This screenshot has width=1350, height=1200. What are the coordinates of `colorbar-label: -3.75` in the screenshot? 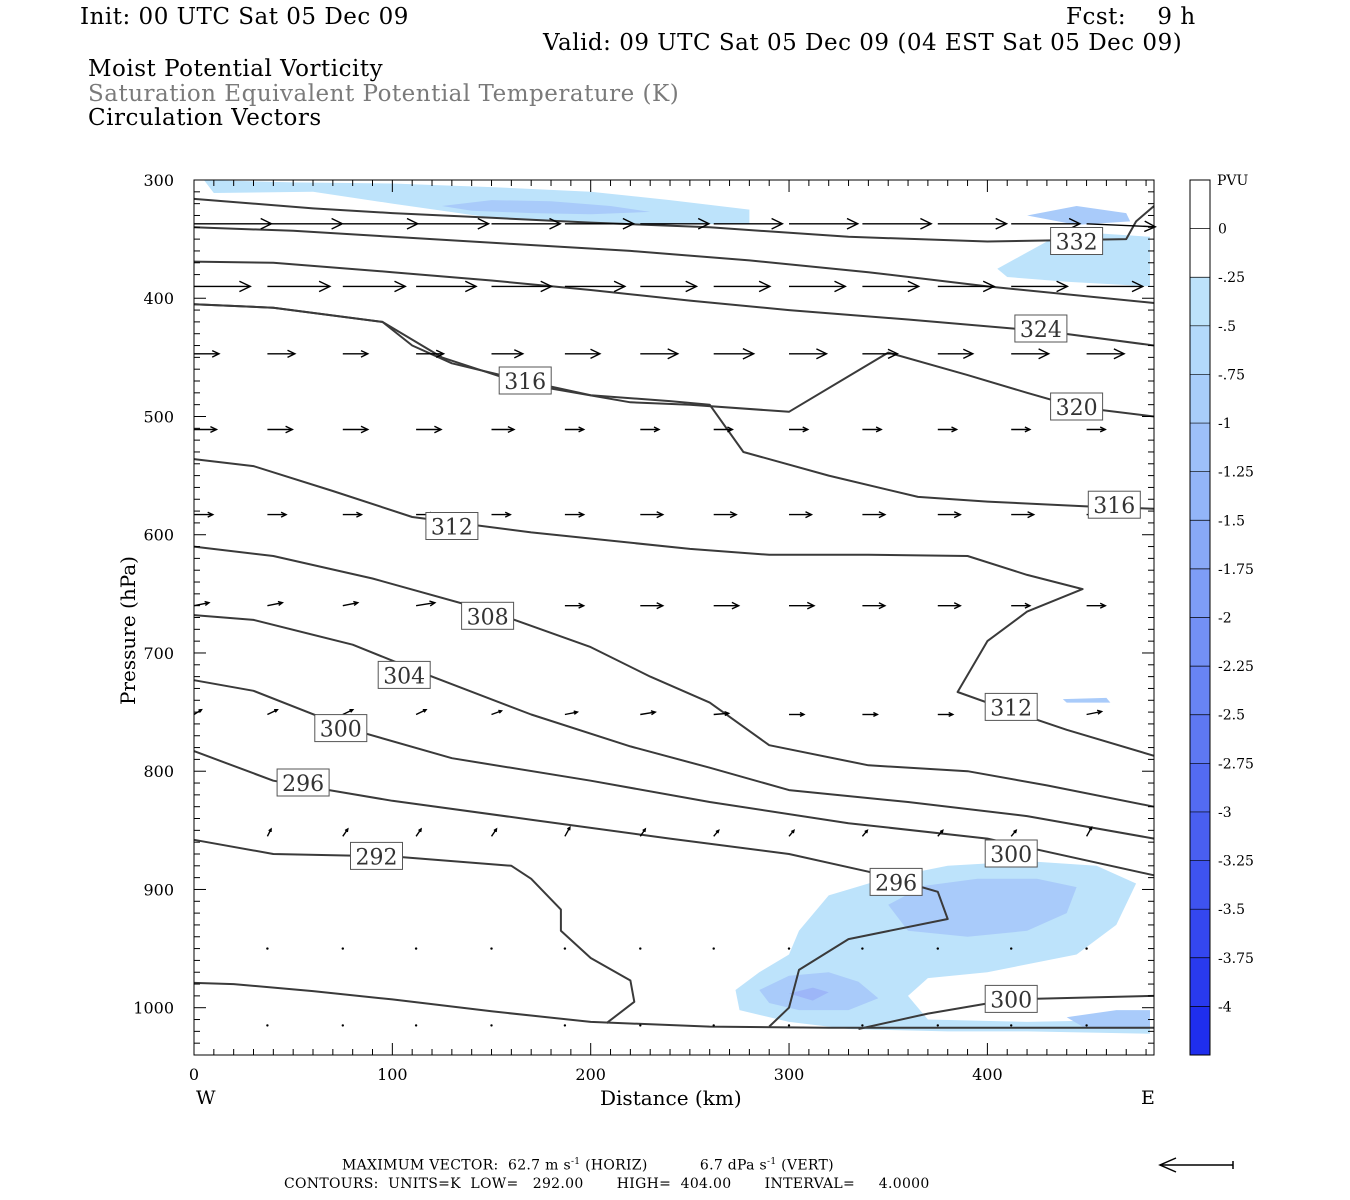 It's located at (1236, 959).